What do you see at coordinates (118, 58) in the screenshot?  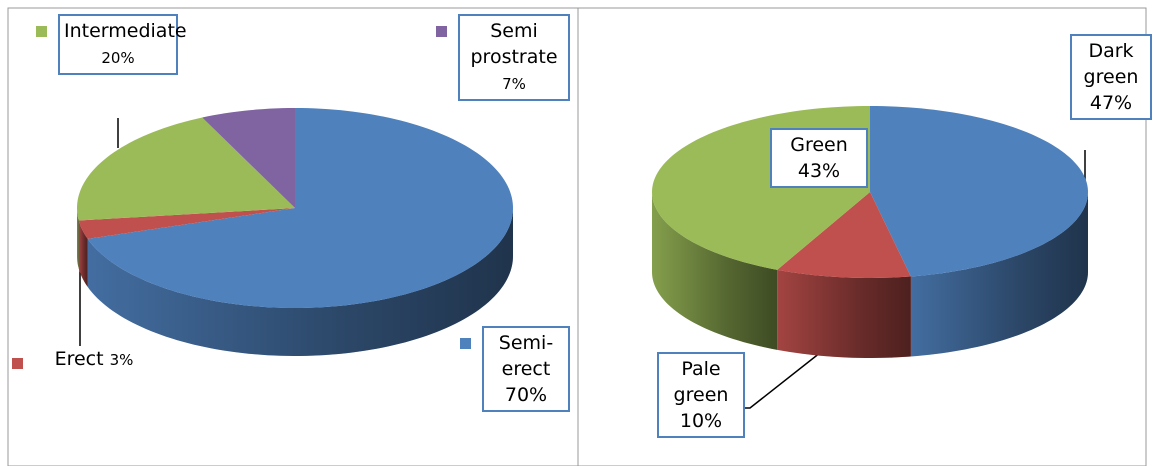 I see `value-label: 20%` at bounding box center [118, 58].